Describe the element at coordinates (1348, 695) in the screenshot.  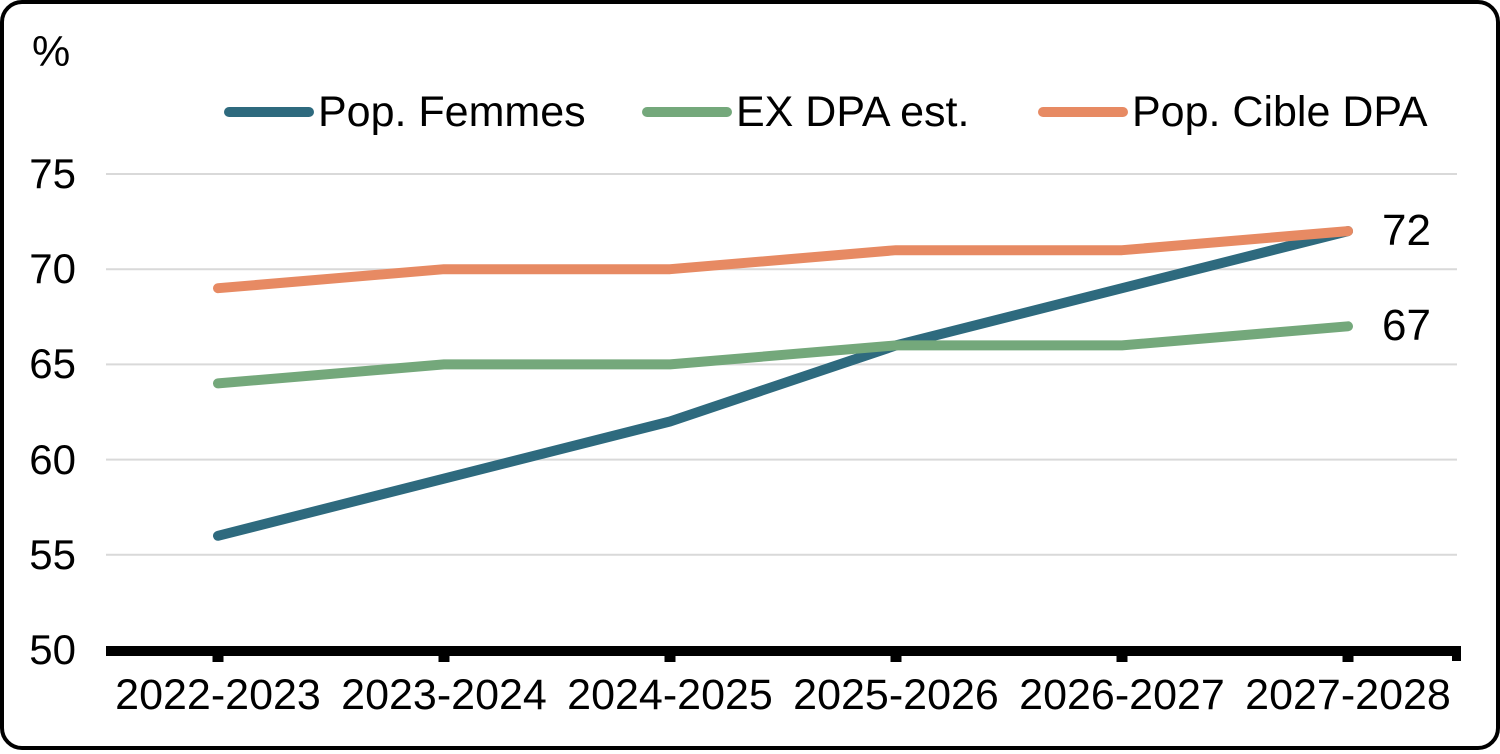
I see `x-tick-2027-2028: 2027-2028` at that location.